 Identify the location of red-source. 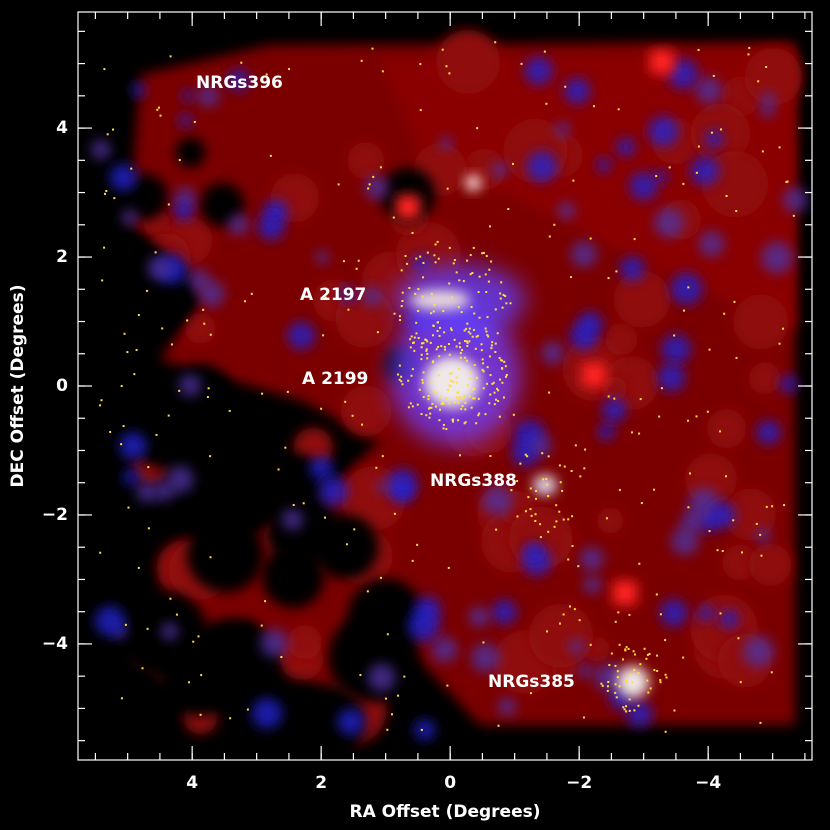
(662, 62).